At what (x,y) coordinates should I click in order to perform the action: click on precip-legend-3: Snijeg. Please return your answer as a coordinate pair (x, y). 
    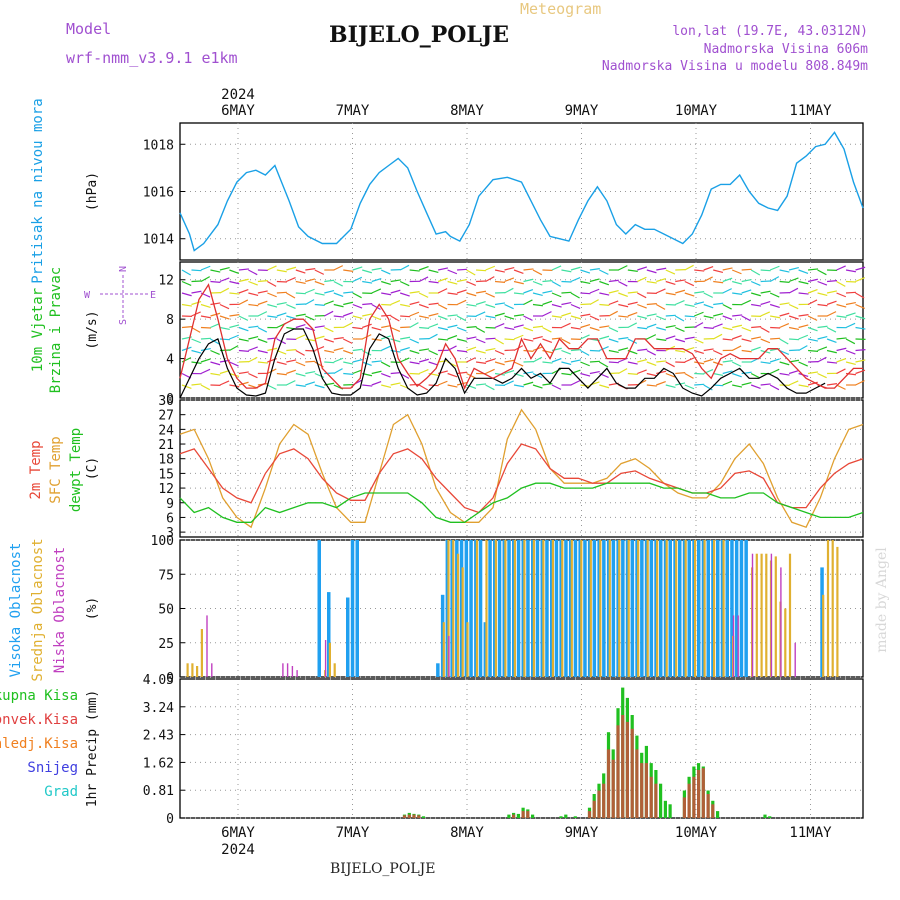
    Looking at the image, I should click on (52, 768).